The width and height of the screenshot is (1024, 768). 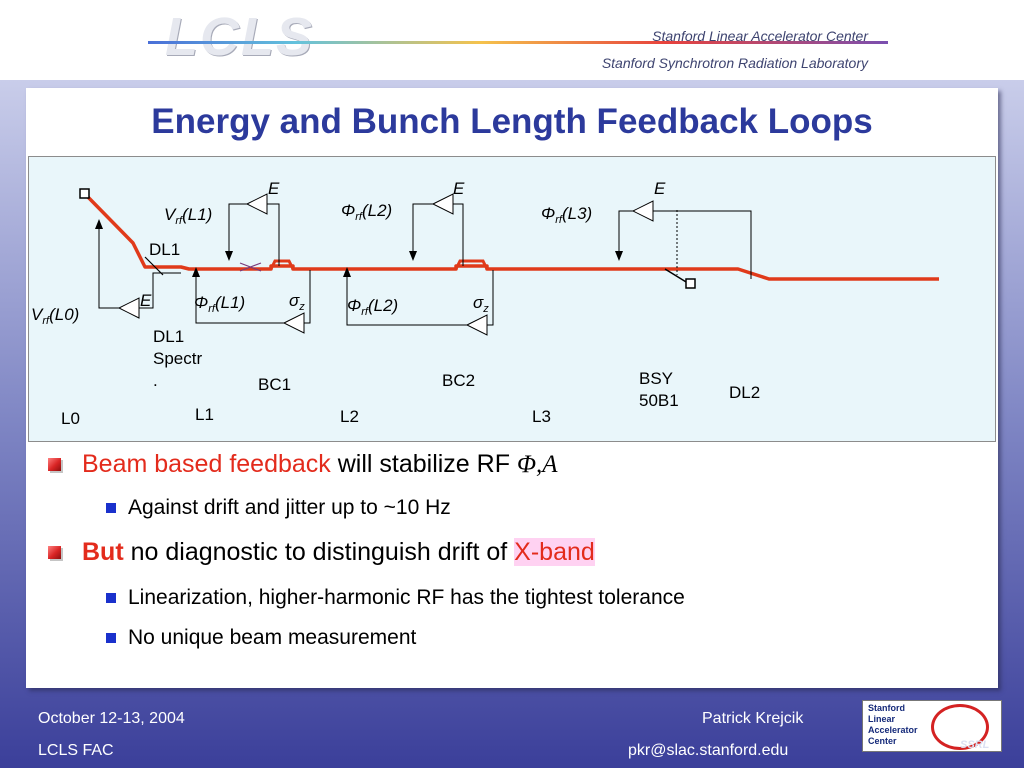 What do you see at coordinates (745, 392) in the screenshot?
I see `label-dl2: DL2` at bounding box center [745, 392].